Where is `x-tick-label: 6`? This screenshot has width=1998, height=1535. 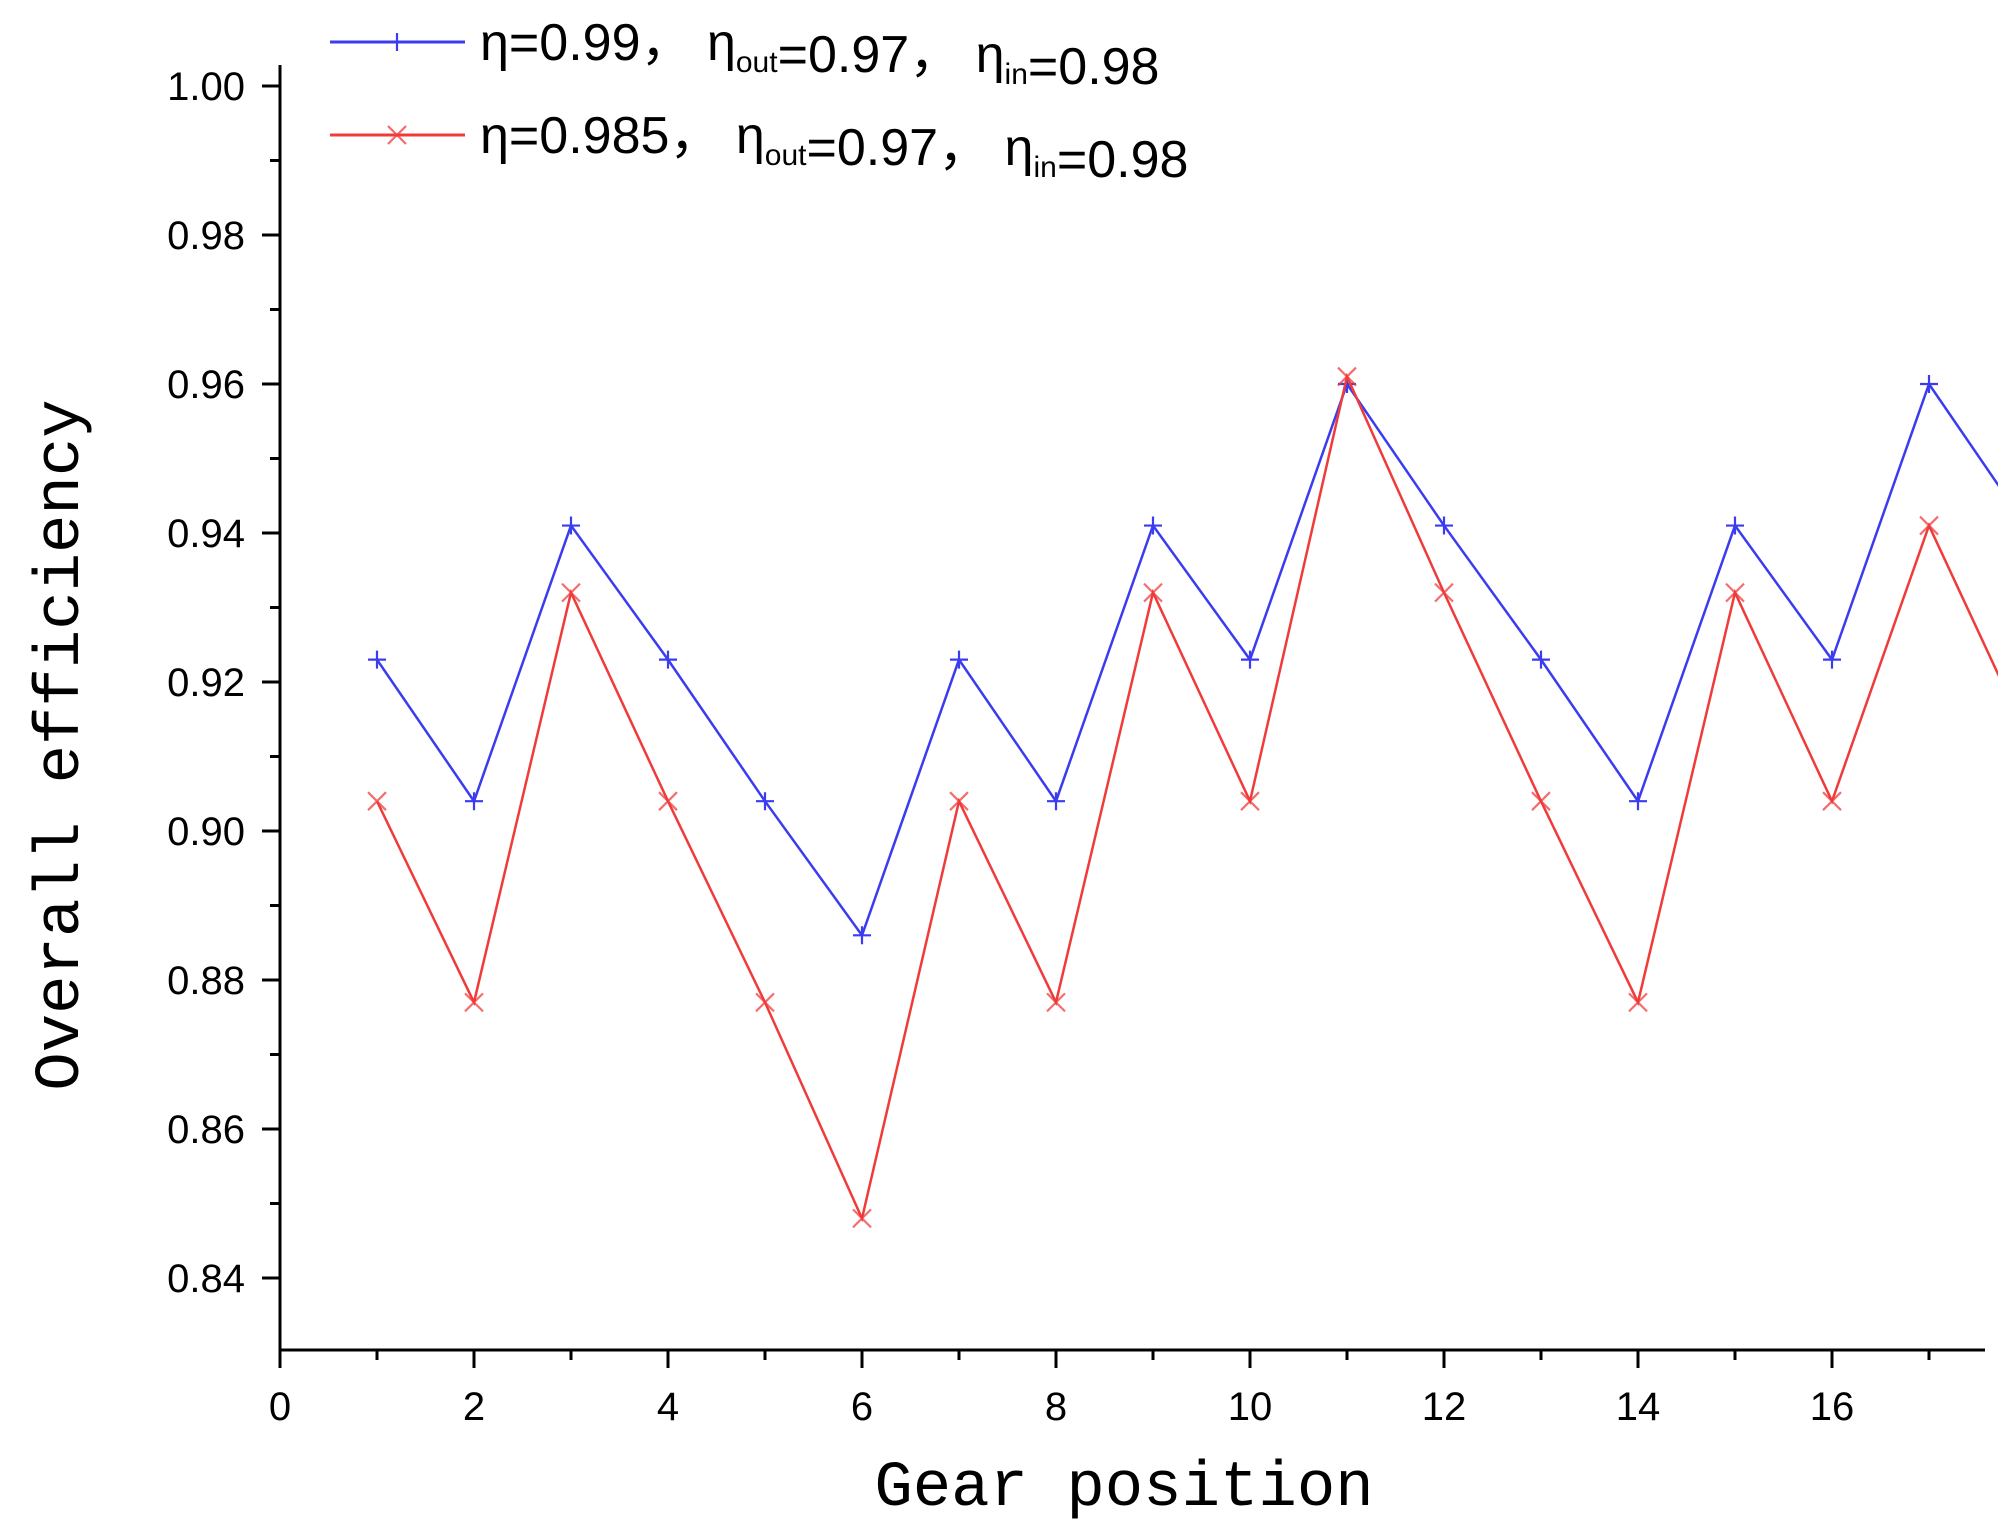 x-tick-label: 6 is located at coordinates (862, 1407).